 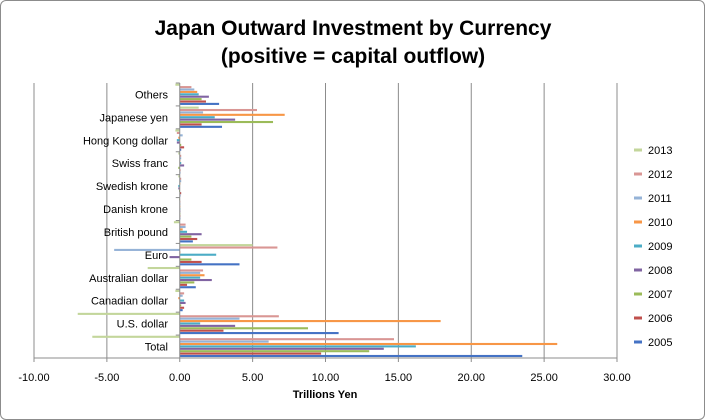 I want to click on legend-label: 2012, so click(x=660, y=175).